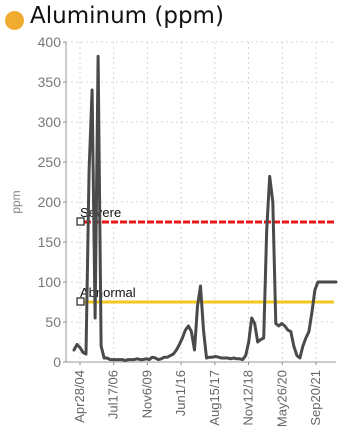  I want to click on y-tick-label: 250, so click(50, 162).